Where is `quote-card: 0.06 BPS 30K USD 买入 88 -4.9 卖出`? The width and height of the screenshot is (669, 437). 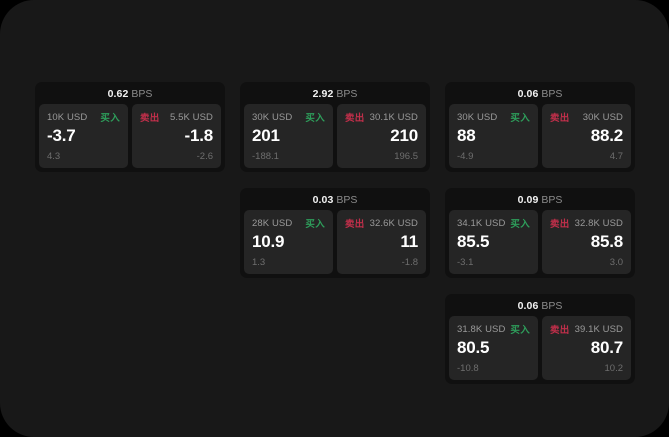
quote-card: 0.06 BPS 30K USD 买入 88 -4.9 卖出 is located at coordinates (540, 127).